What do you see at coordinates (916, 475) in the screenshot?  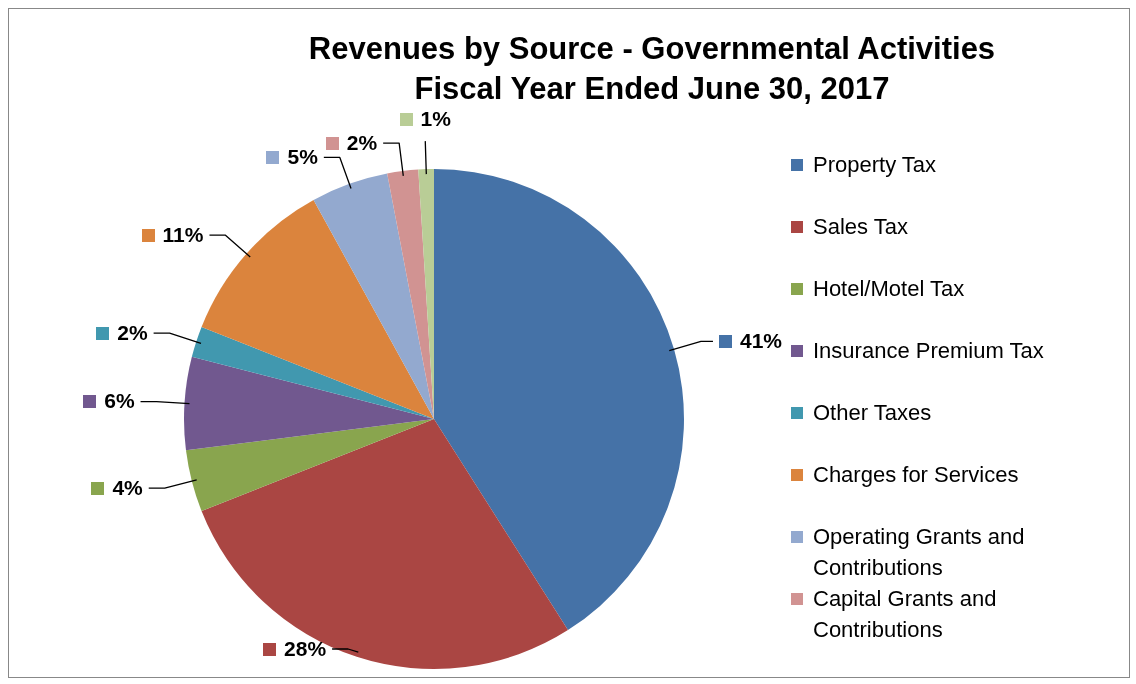 I see `legend-label: Charges for Services` at bounding box center [916, 475].